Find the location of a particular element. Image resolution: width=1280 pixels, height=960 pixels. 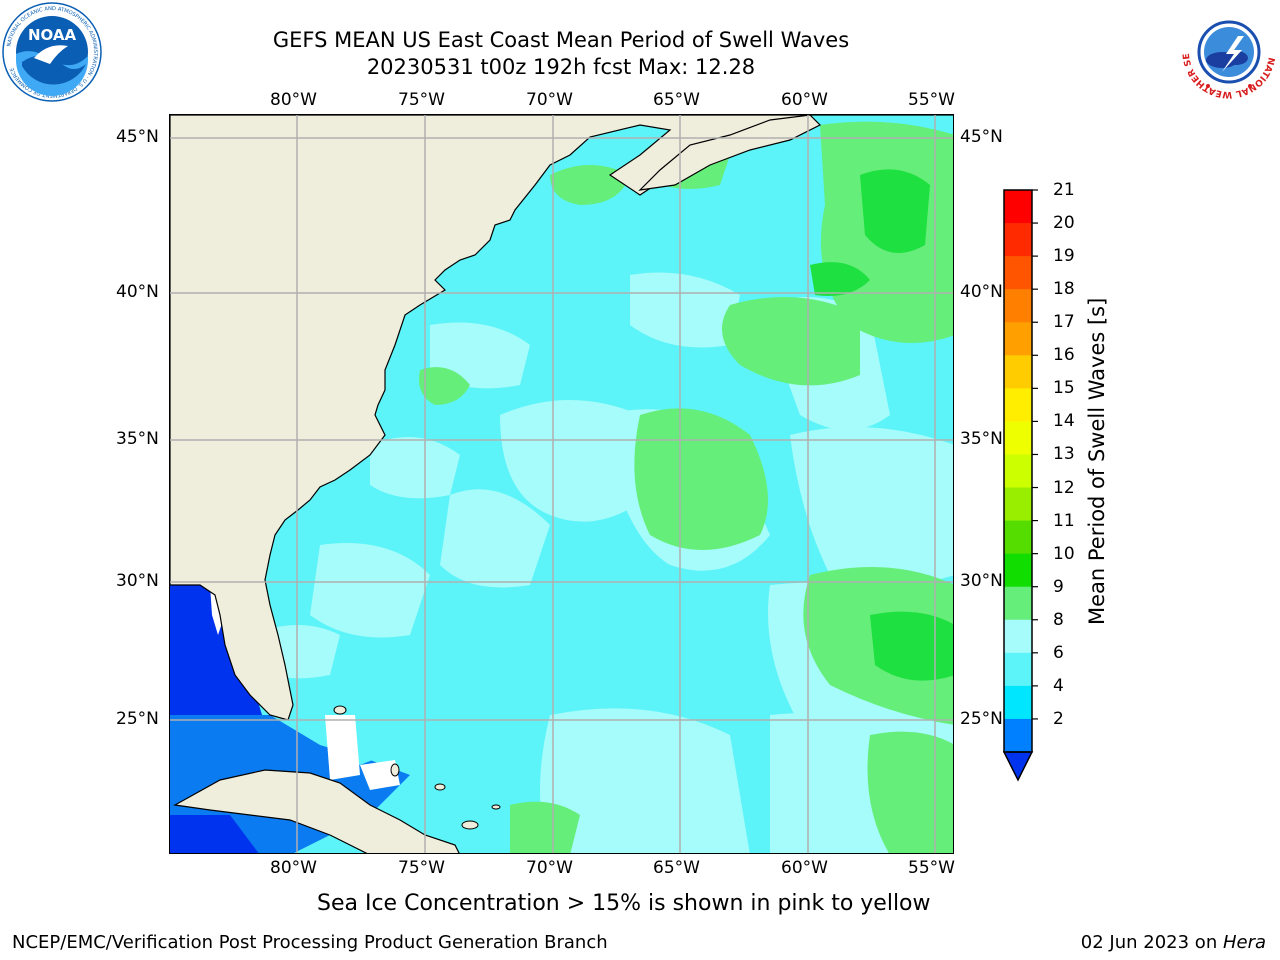

colorbar-tick-label: 16 is located at coordinates (1064, 355).